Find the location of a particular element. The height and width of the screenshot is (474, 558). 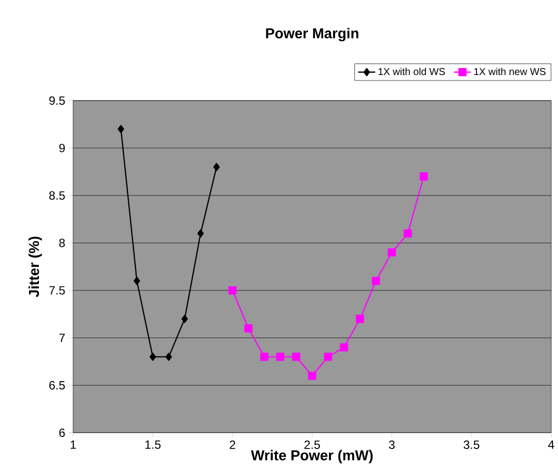

legend-label: 1X with old WS is located at coordinates (411, 72).